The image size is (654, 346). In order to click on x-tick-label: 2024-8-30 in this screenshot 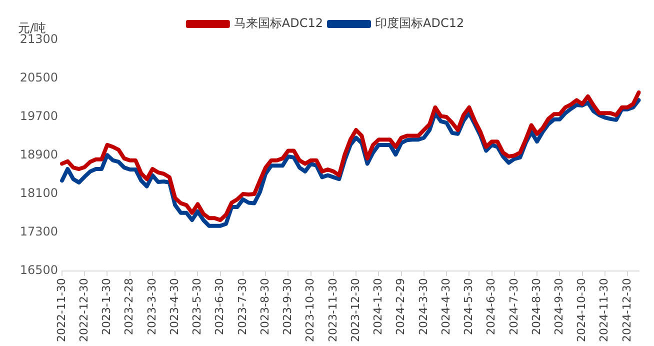, I will do `click(536, 307)`.